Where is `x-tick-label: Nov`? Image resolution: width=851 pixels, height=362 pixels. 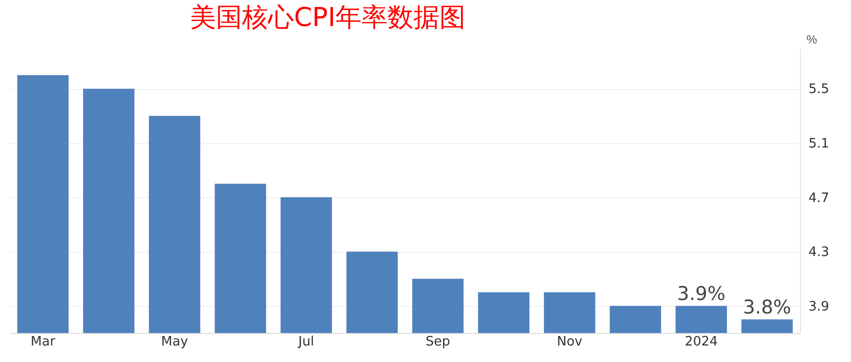
x-tick-label: Nov is located at coordinates (569, 342).